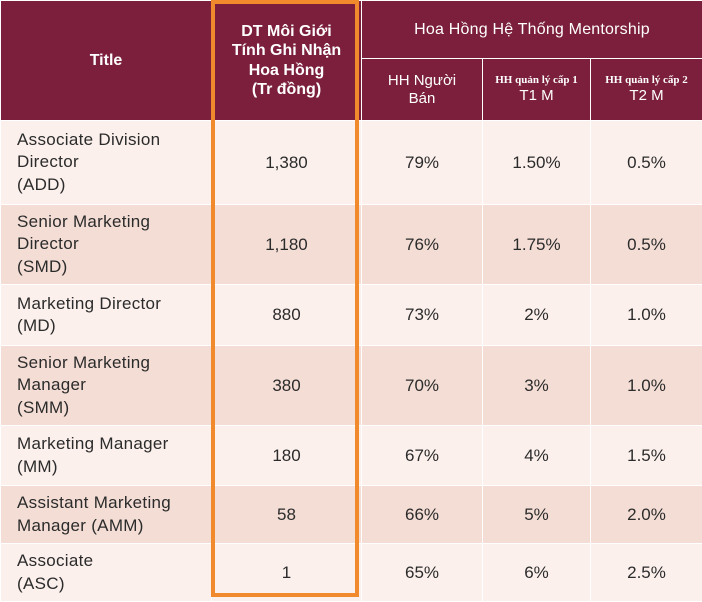  Describe the element at coordinates (537, 163) in the screenshot. I see `row-t1: 1.50%` at that location.